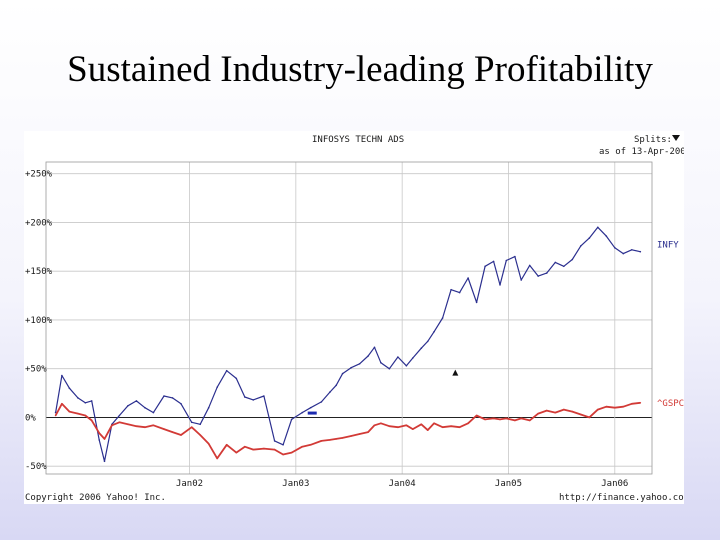 The image size is (720, 540). What do you see at coordinates (39, 223) in the screenshot?
I see `y-tick-label: +200%` at bounding box center [39, 223].